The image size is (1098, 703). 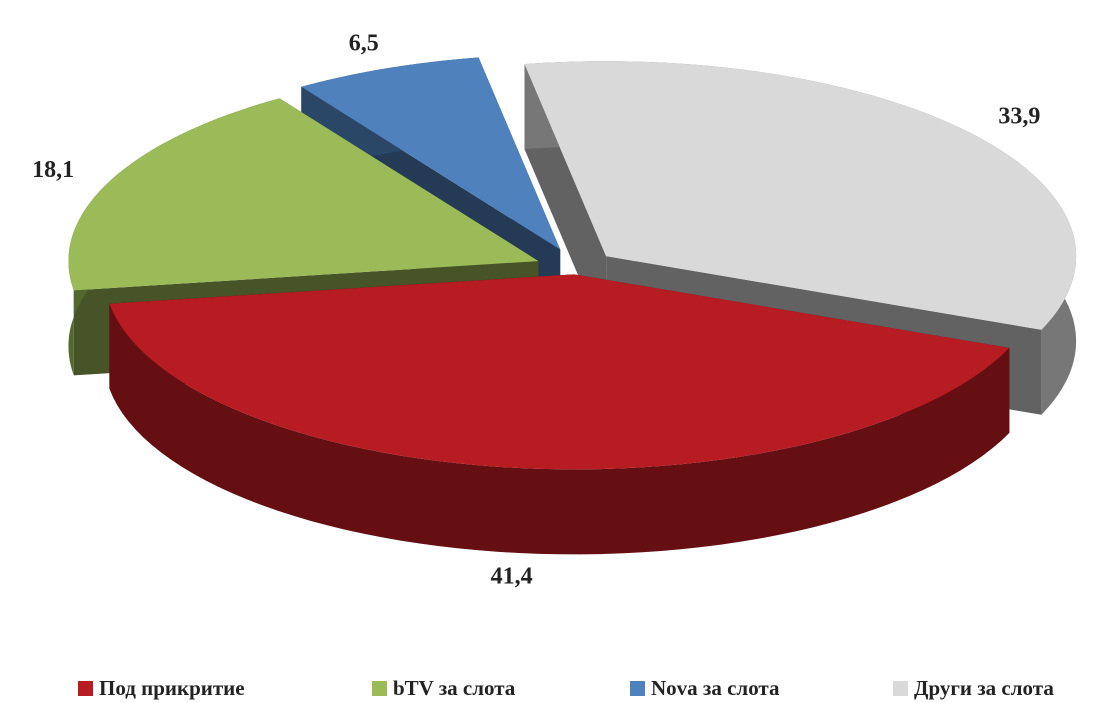 I want to click on data-label: 33,9, so click(x=1019, y=116).